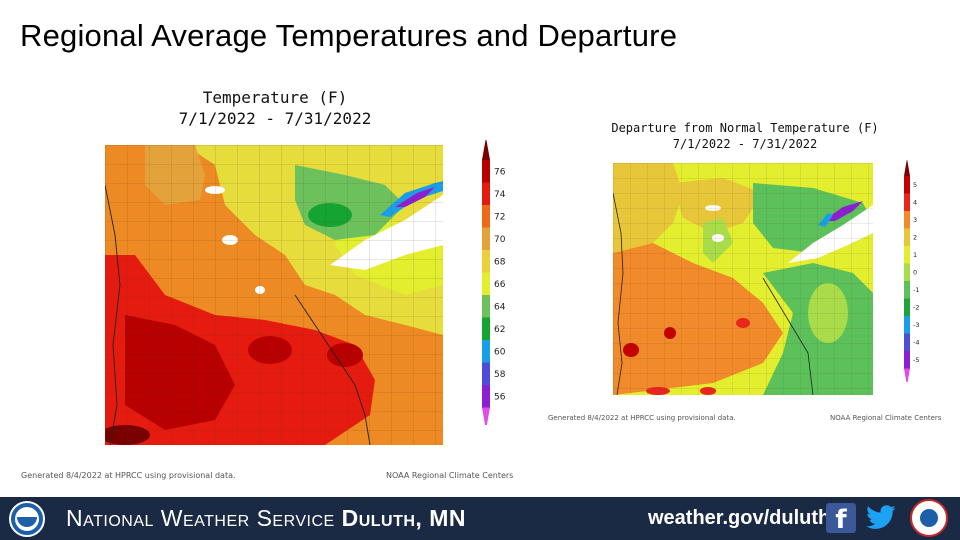 The height and width of the screenshot is (540, 960). Describe the element at coordinates (500, 352) in the screenshot. I see `legend-label: 60` at that location.